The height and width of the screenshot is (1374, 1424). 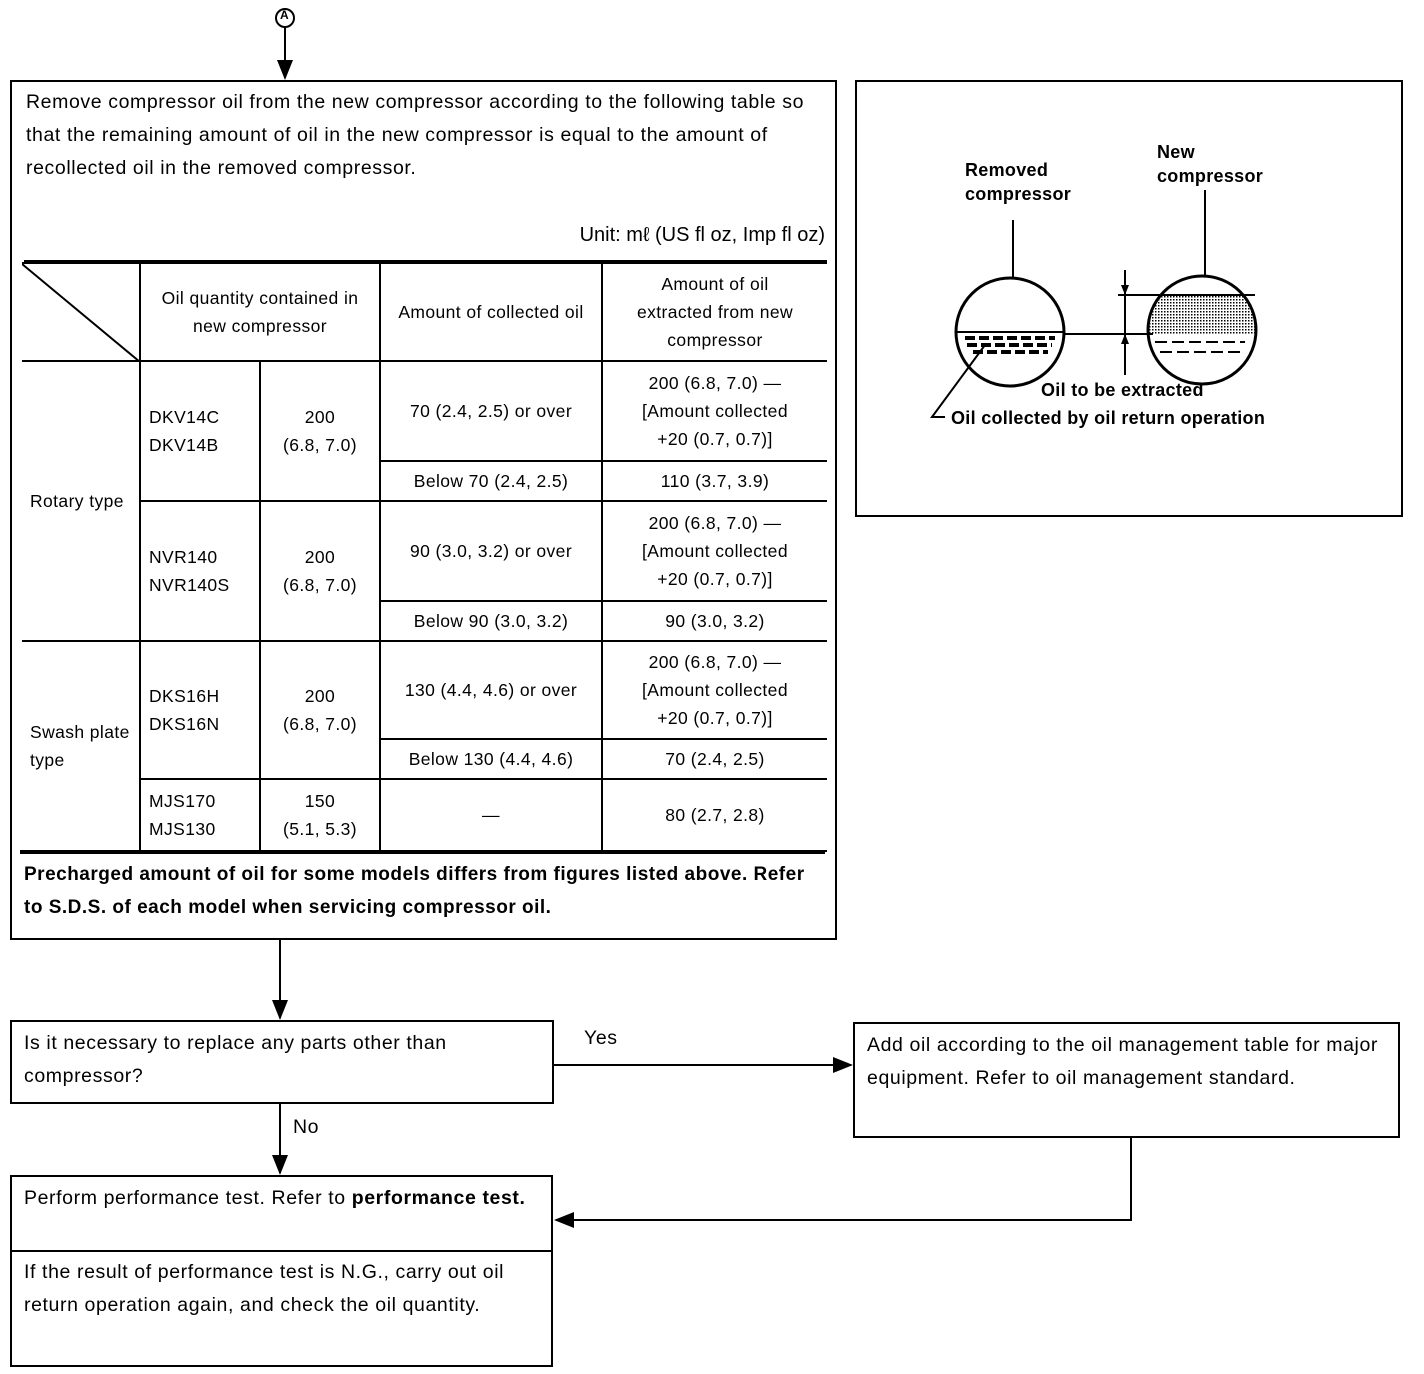 I want to click on connector-label: A, so click(x=284, y=15).